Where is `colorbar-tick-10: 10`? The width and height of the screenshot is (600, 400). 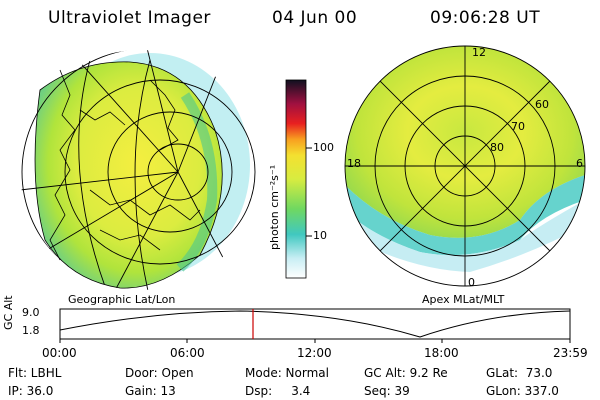 colorbar-tick-10: 10 is located at coordinates (320, 235).